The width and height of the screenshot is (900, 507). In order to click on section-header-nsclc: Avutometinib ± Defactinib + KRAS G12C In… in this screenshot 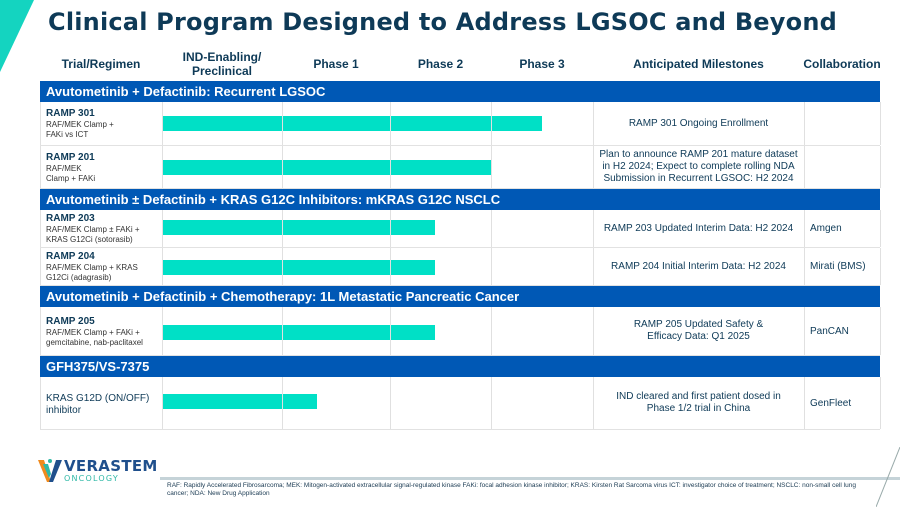, I will do `click(460, 199)`.